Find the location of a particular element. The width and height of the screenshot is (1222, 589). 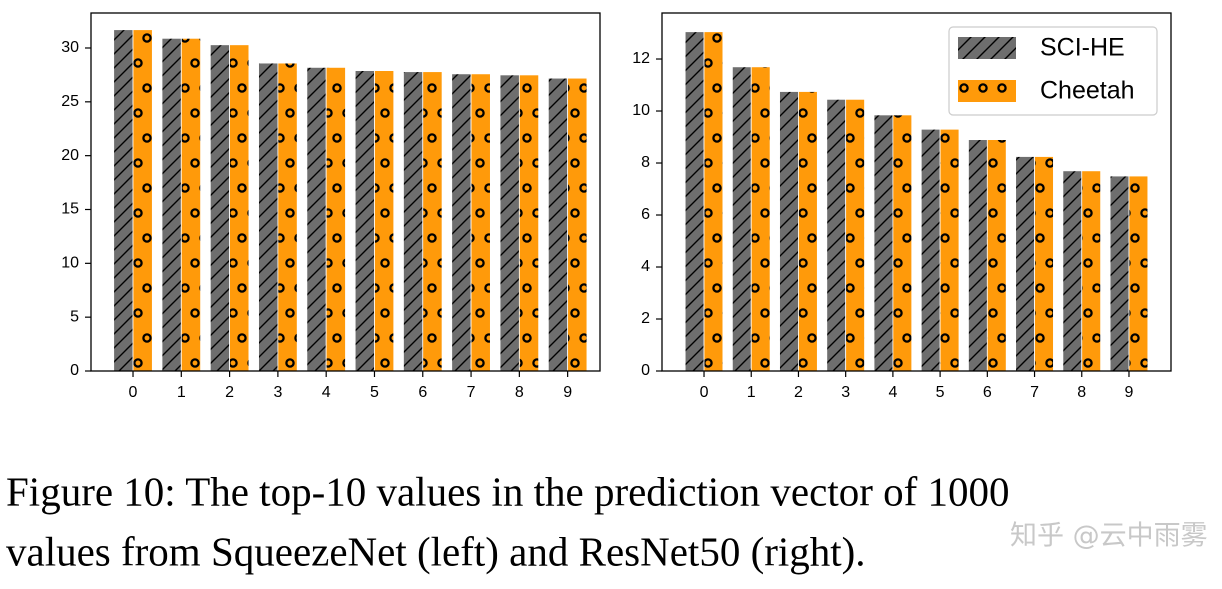

legend-label: Cheetah is located at coordinates (1087, 91).